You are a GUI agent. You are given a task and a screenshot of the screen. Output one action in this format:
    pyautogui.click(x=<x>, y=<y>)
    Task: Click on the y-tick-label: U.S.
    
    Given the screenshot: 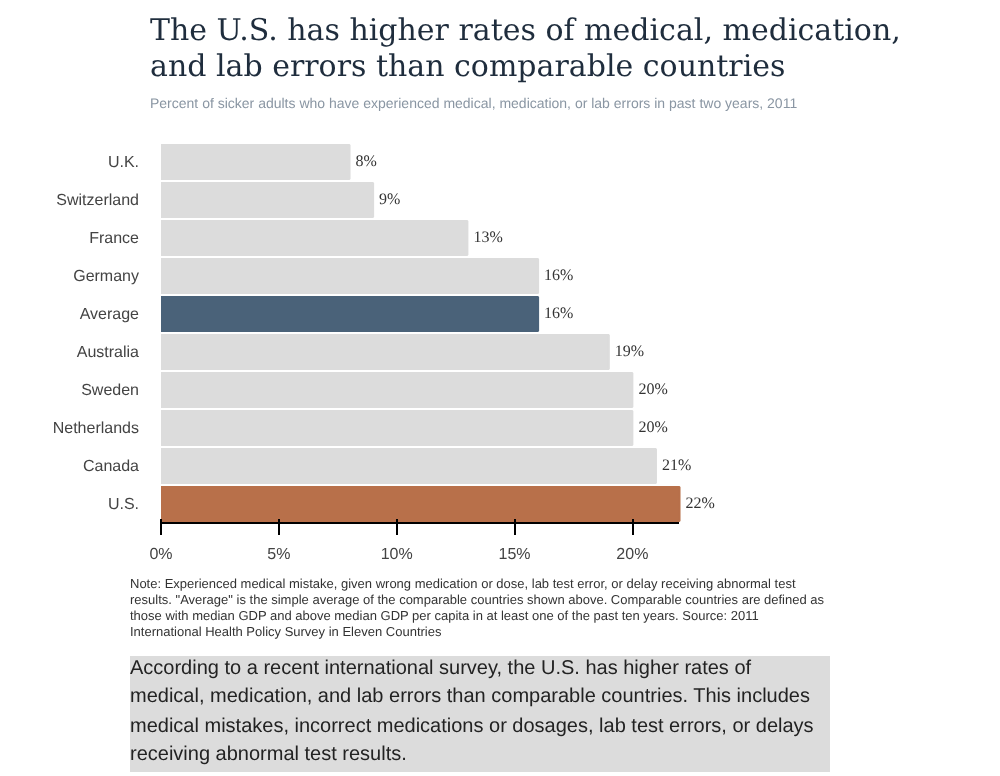 What is the action you would take?
    pyautogui.click(x=123, y=504)
    